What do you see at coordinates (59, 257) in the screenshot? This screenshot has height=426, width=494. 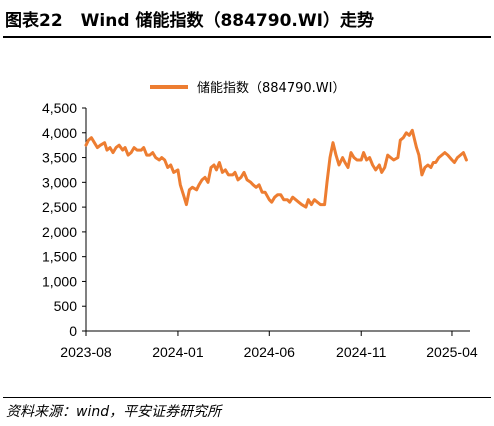 I see `y-tick-label: 1,500` at bounding box center [59, 257].